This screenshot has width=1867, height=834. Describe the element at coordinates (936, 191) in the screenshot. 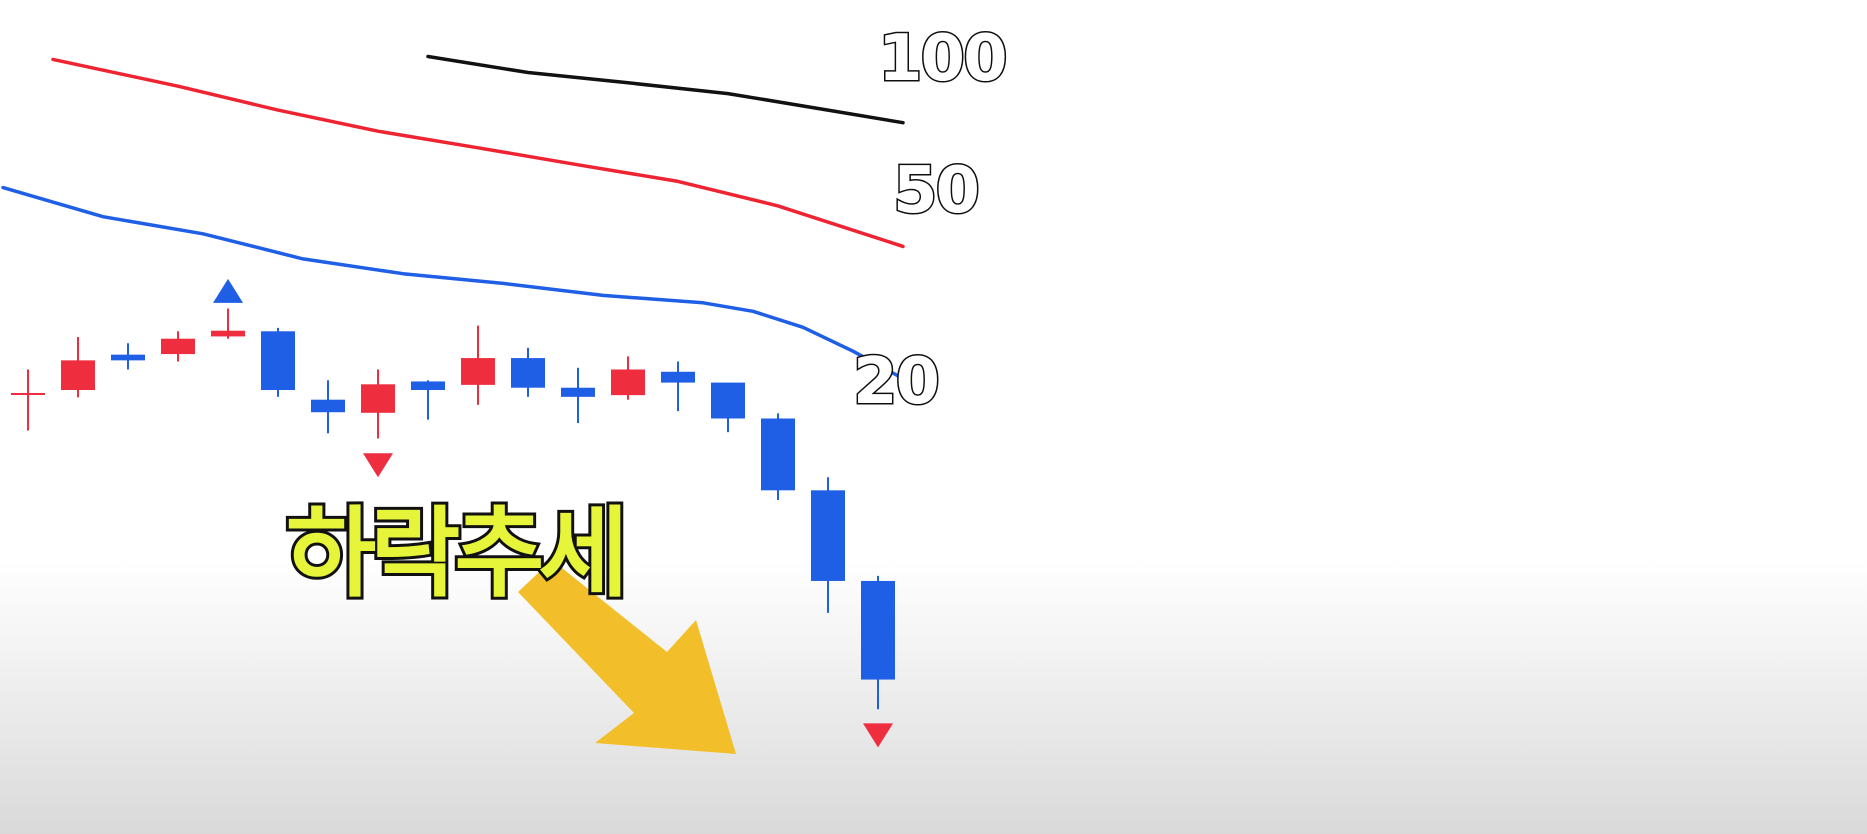

I see `ma-label-50: 50` at that location.